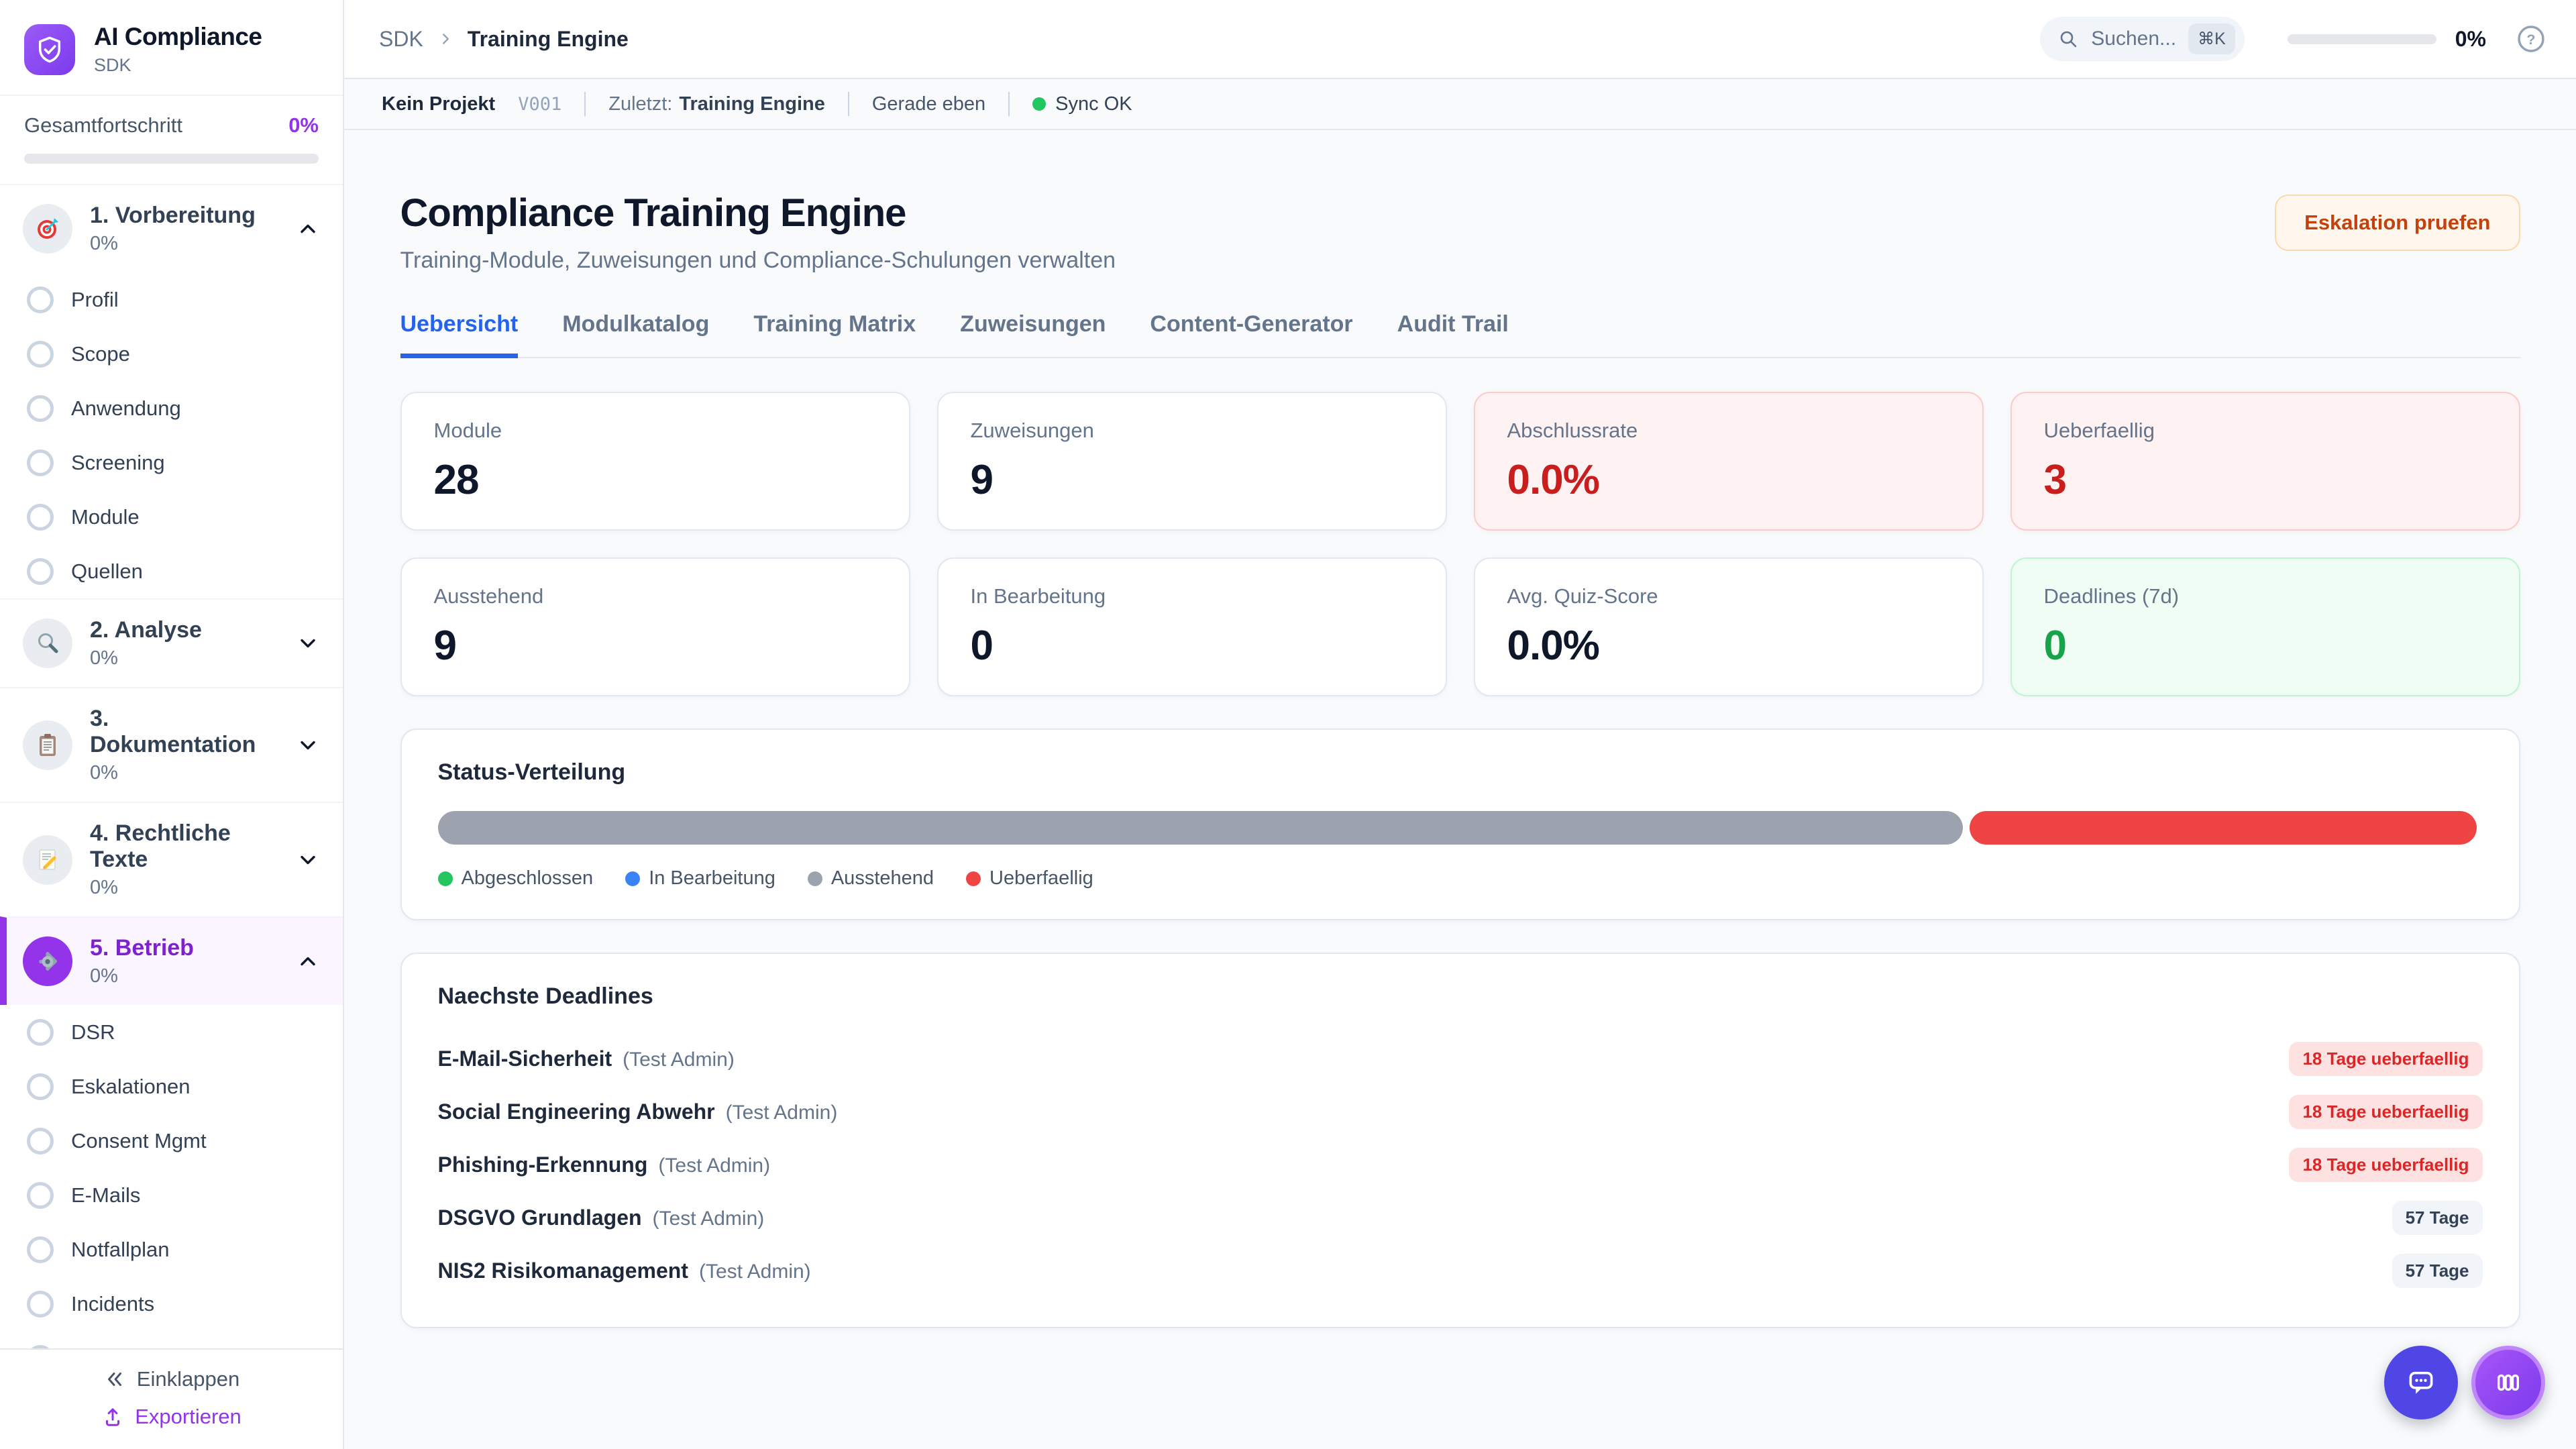 This screenshot has height=1449, width=2576. Describe the element at coordinates (2508, 1382) in the screenshot. I see `panels-fab-button` at that location.